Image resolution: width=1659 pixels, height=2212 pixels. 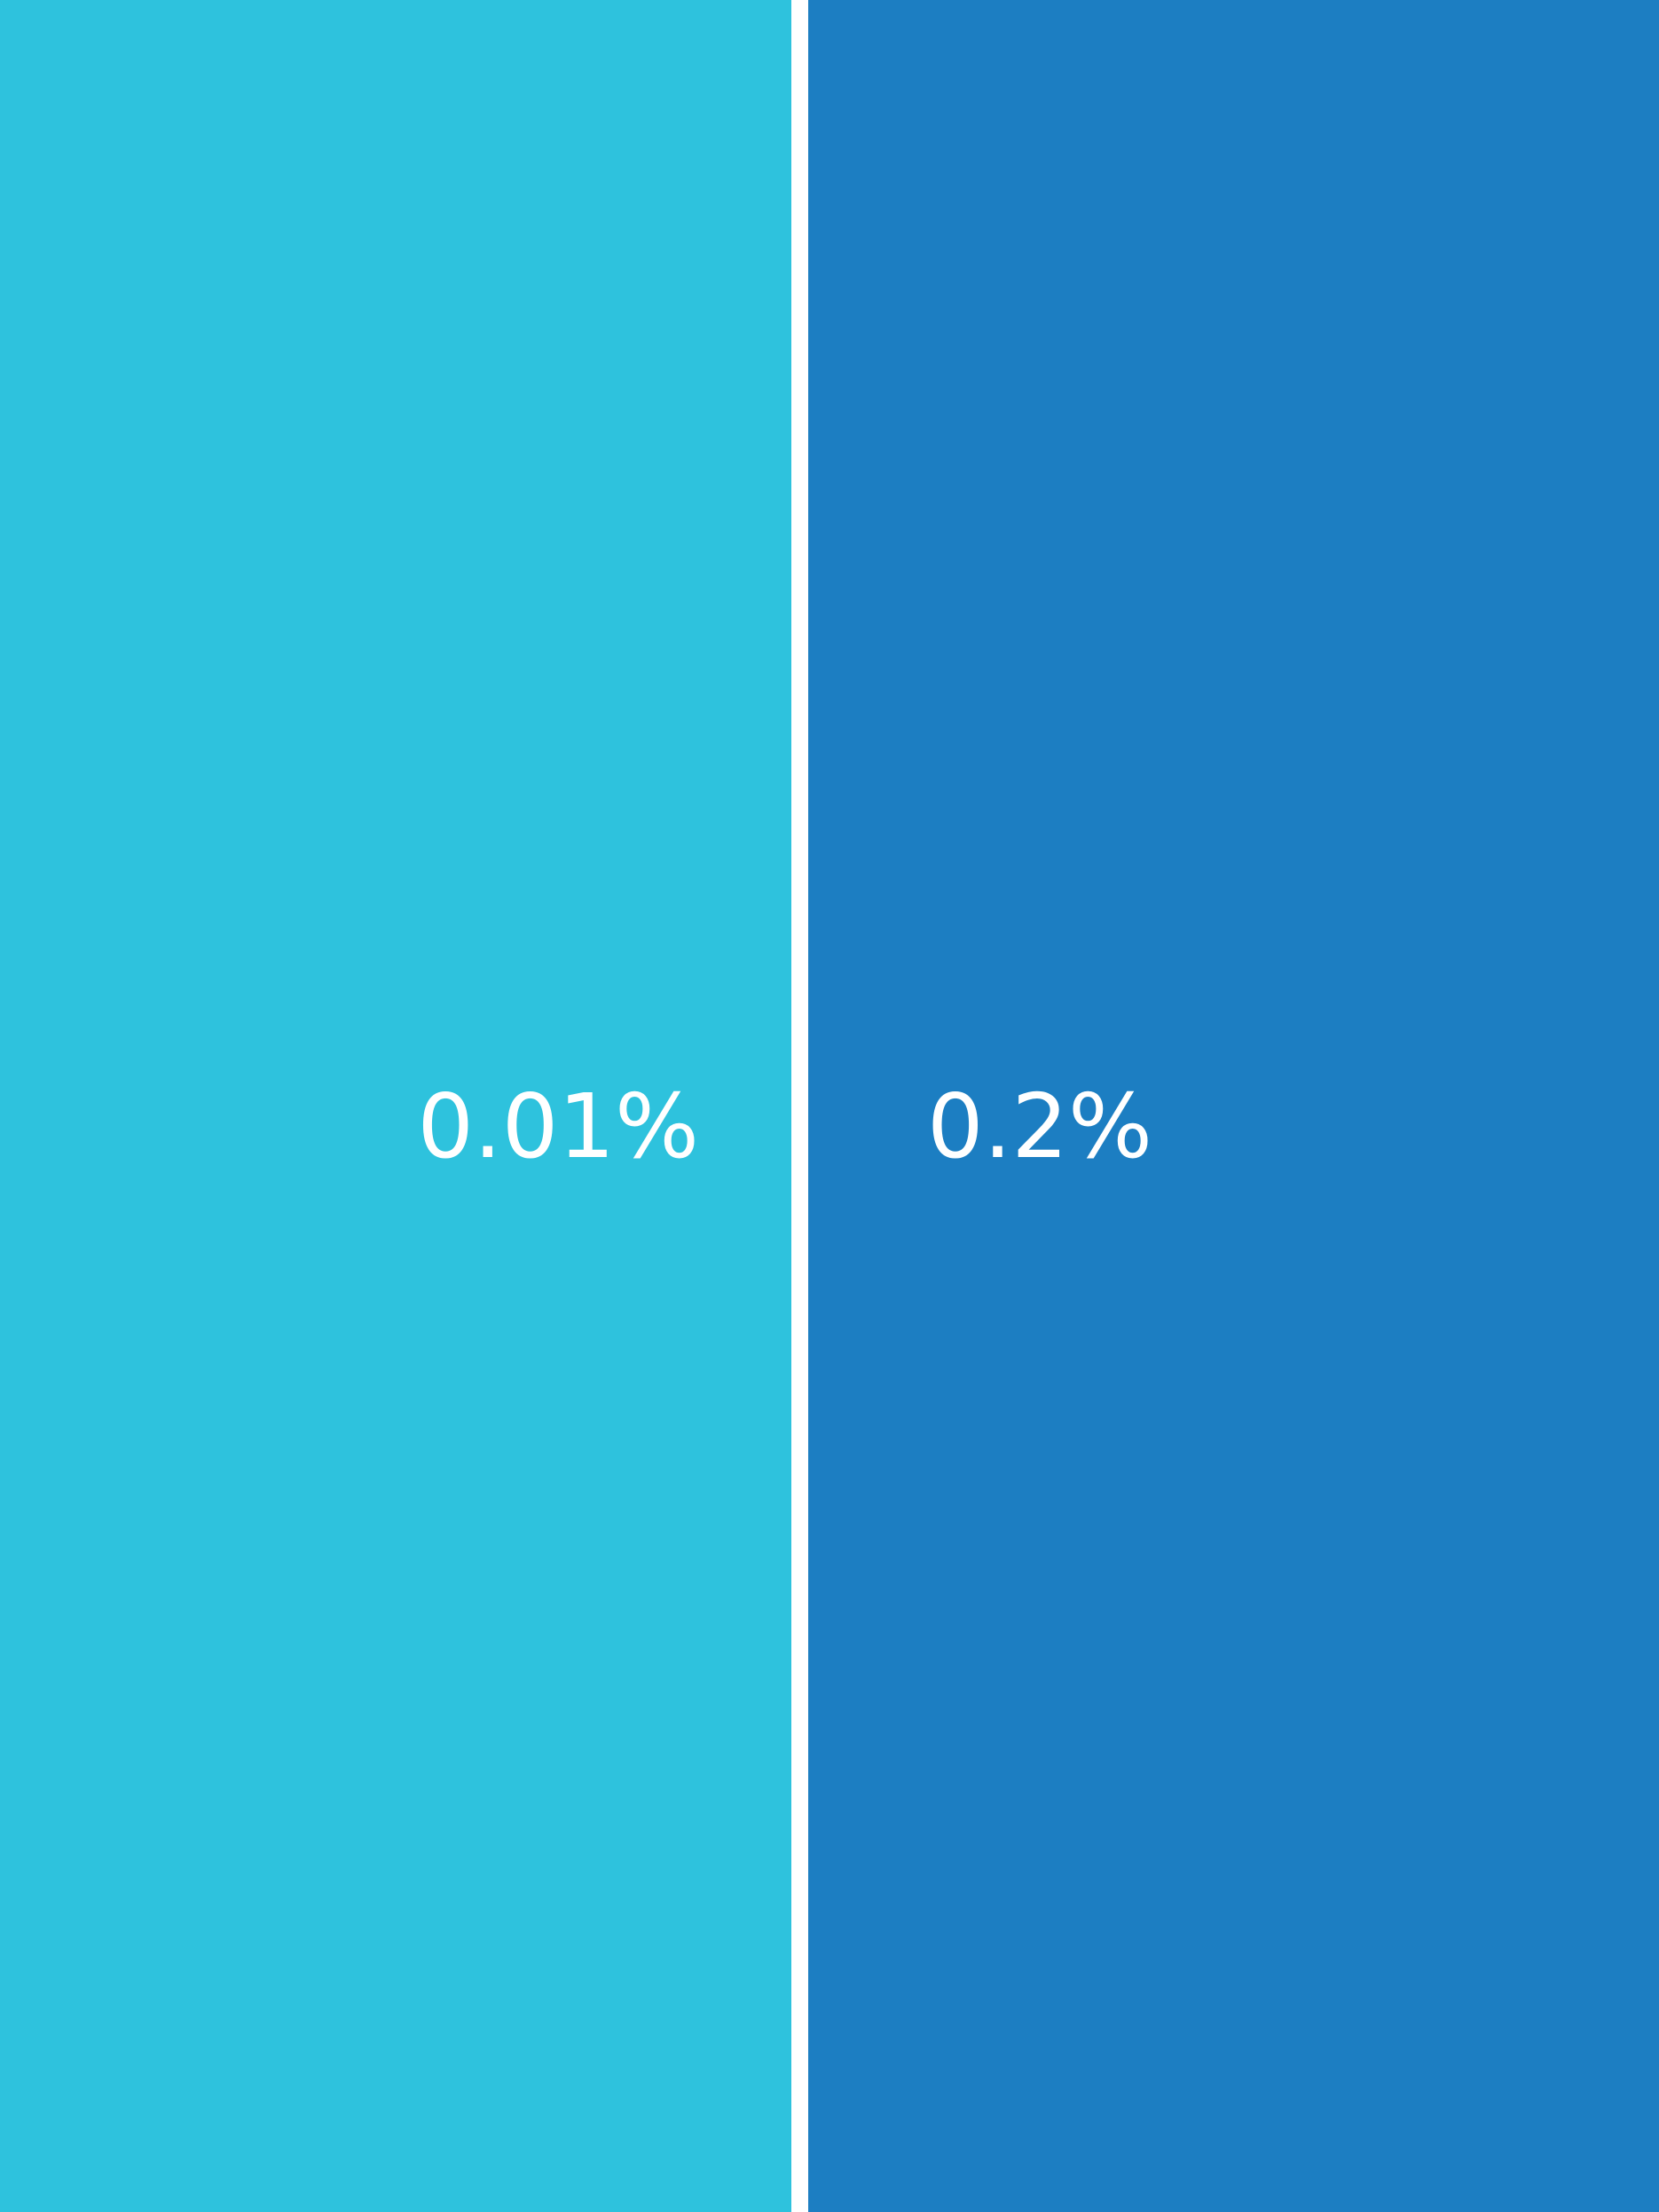 I want to click on value-label-right: 0.2%, so click(x=1040, y=1126).